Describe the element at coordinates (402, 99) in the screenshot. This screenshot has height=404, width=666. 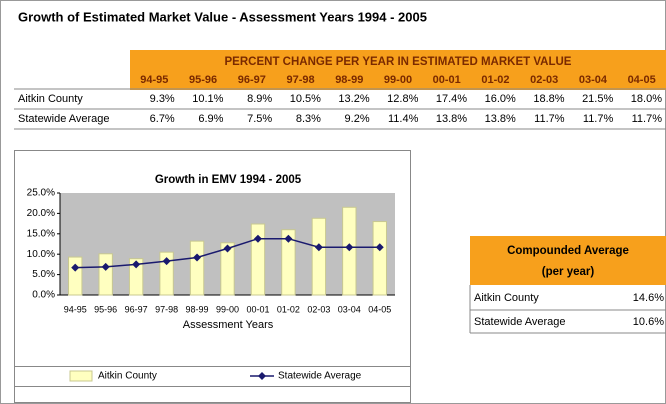
I see `cell: 12.8%` at that location.